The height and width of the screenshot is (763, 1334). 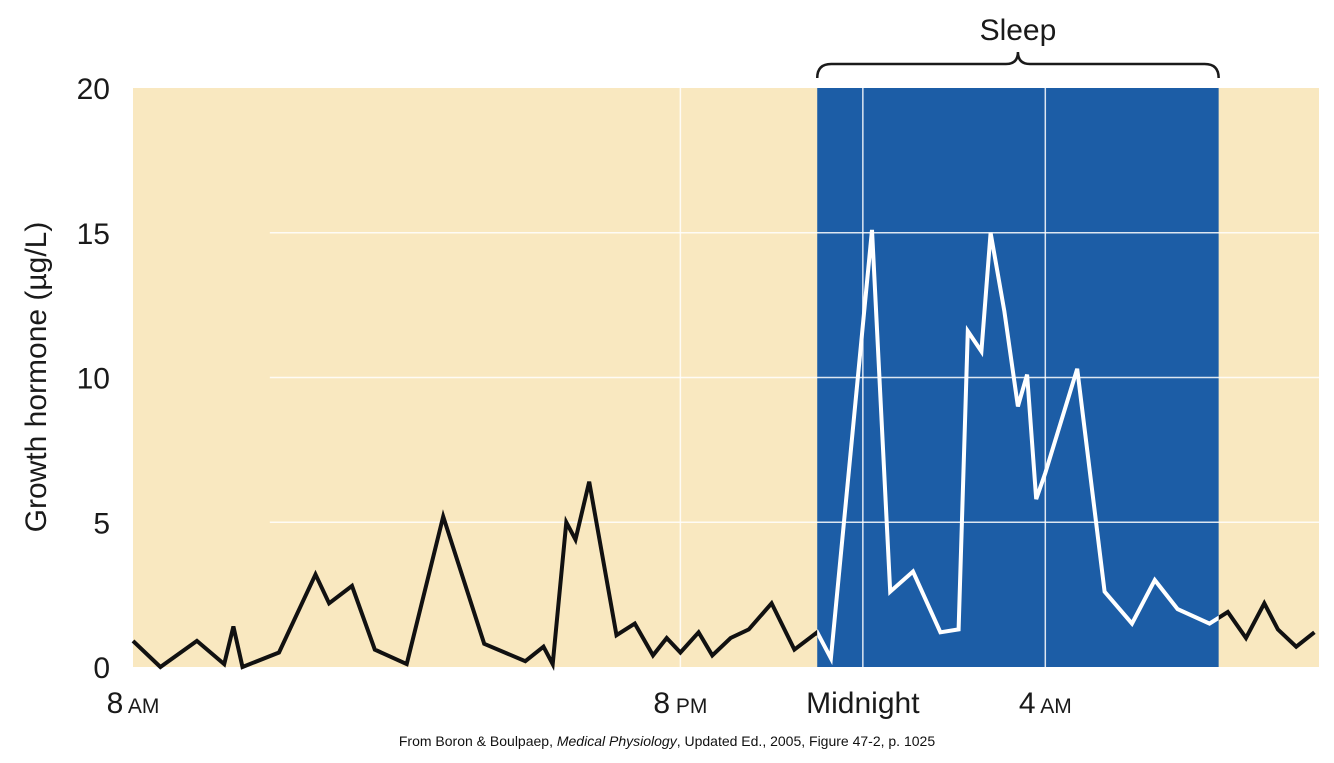 What do you see at coordinates (36, 377) in the screenshot?
I see `y-axis-label: Growth hormone (µg/L)` at bounding box center [36, 377].